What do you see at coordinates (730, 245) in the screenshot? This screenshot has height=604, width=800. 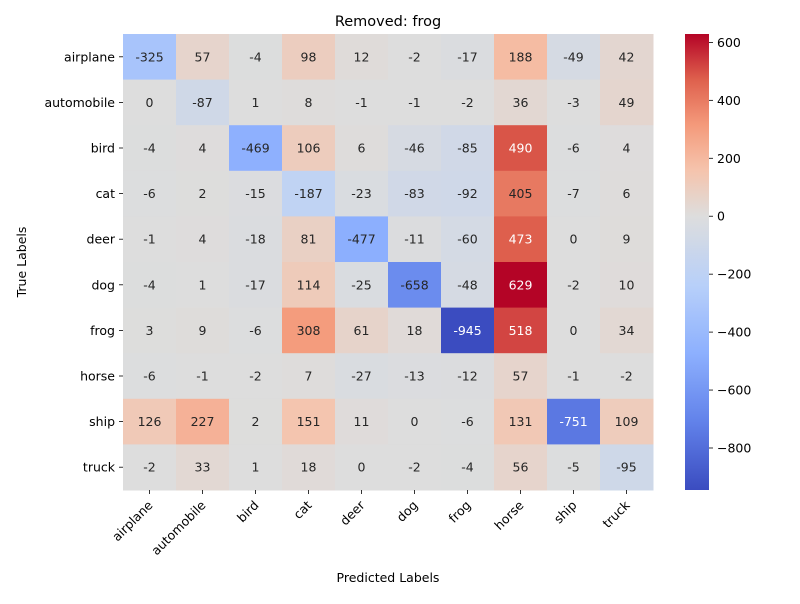 I see `colorbar-ticks: −800 −600 −400 −200 0 200 400 600` at bounding box center [730, 245].